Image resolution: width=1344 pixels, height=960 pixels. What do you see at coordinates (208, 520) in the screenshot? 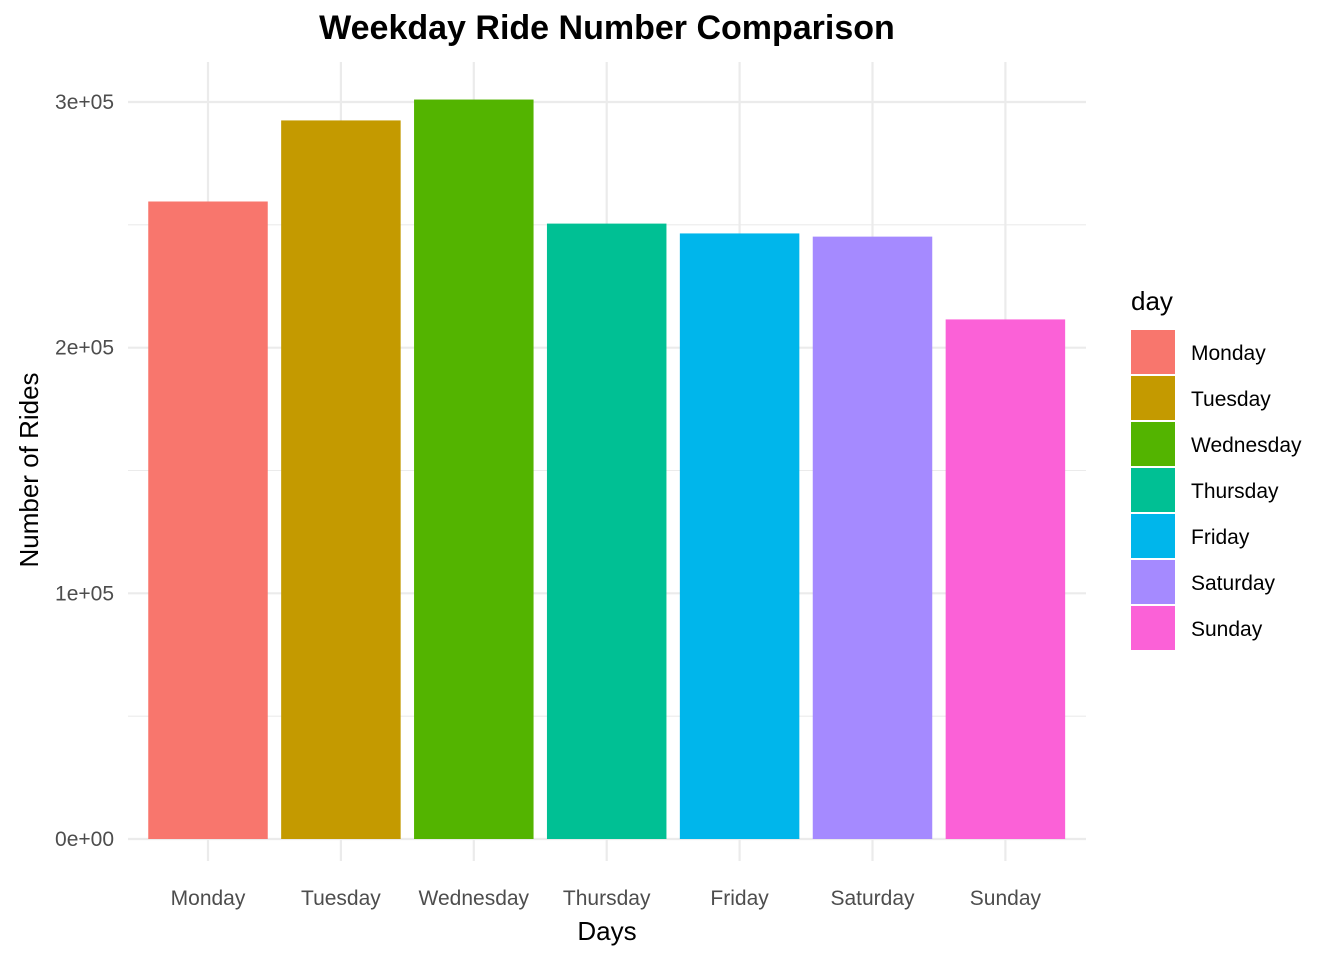
I see `bar-monday` at bounding box center [208, 520].